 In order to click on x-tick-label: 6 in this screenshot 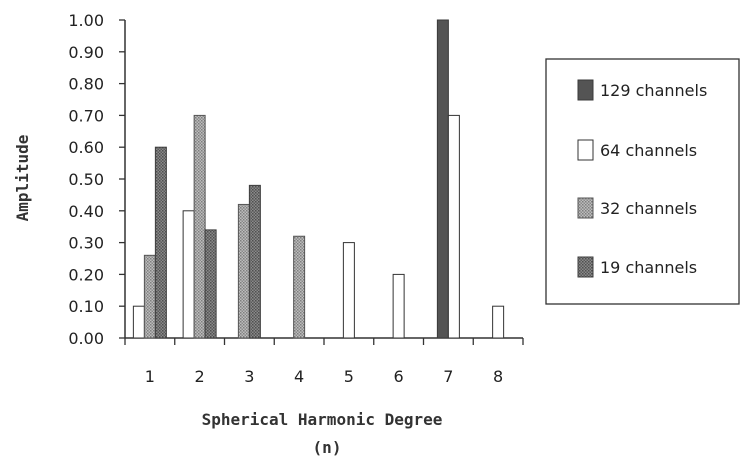, I will do `click(399, 376)`.